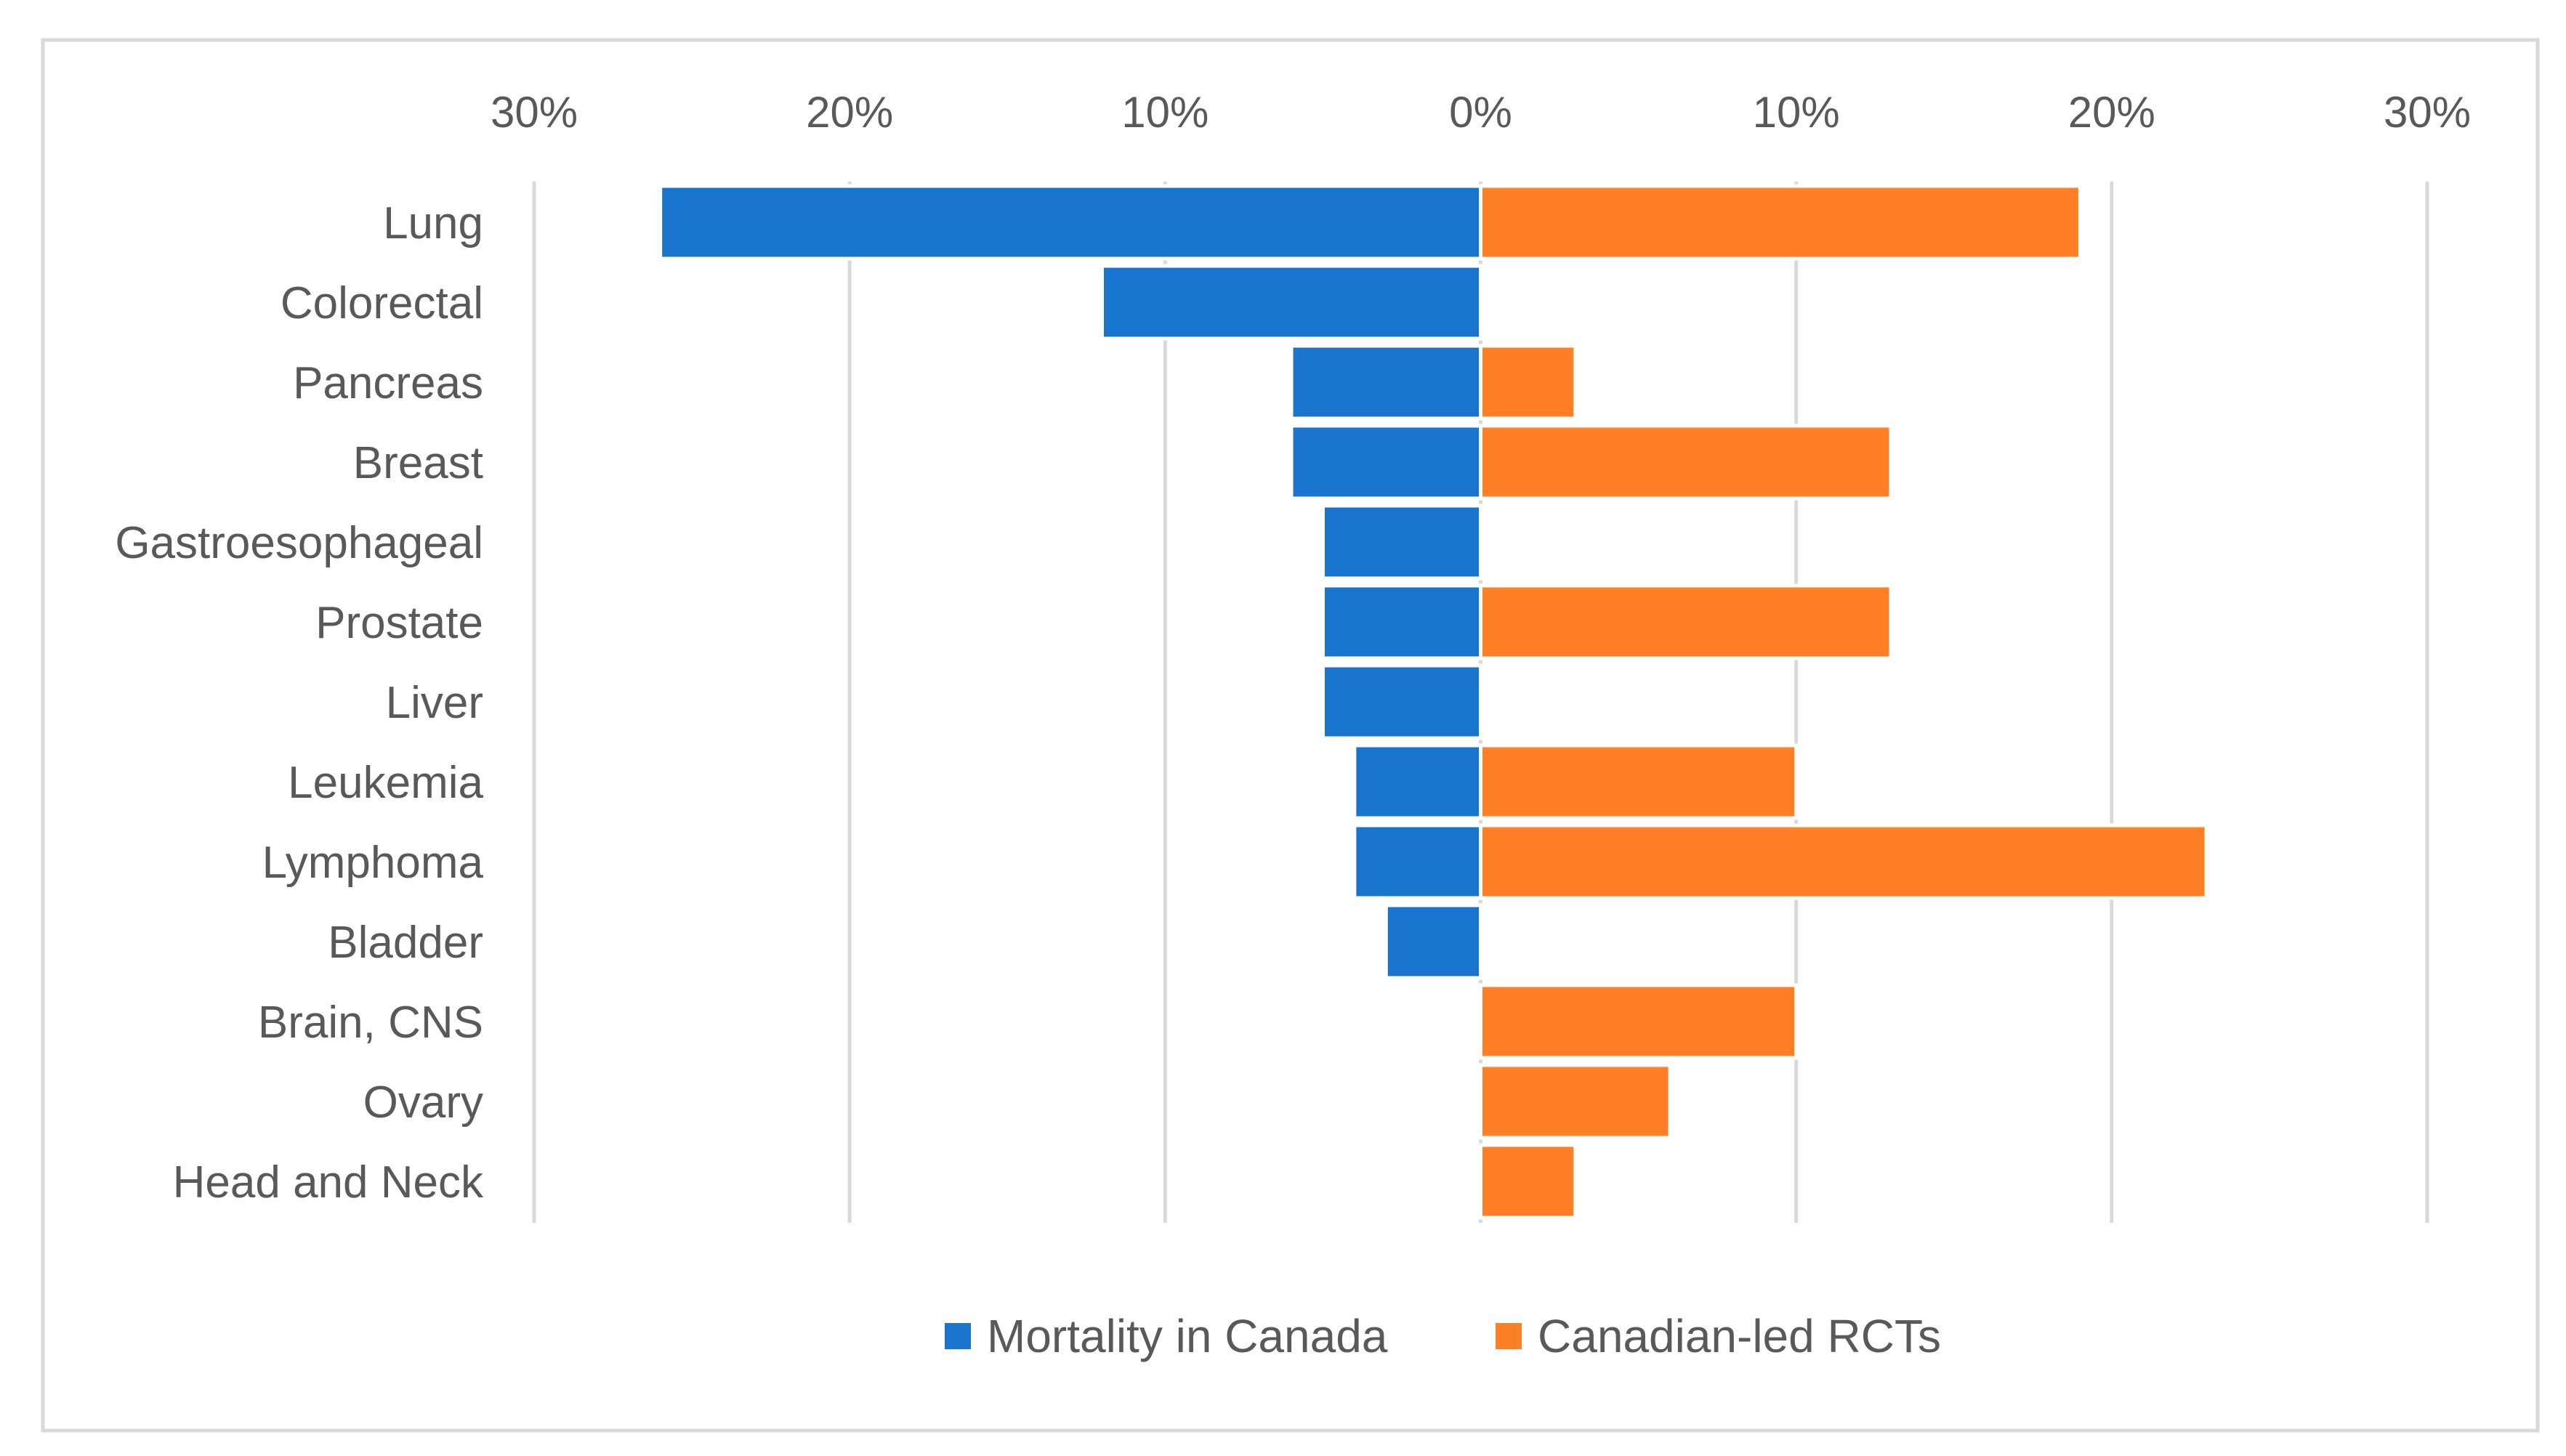  Describe the element at coordinates (1686, 462) in the screenshot. I see `bar-canadian-led-rcts-breast` at that location.